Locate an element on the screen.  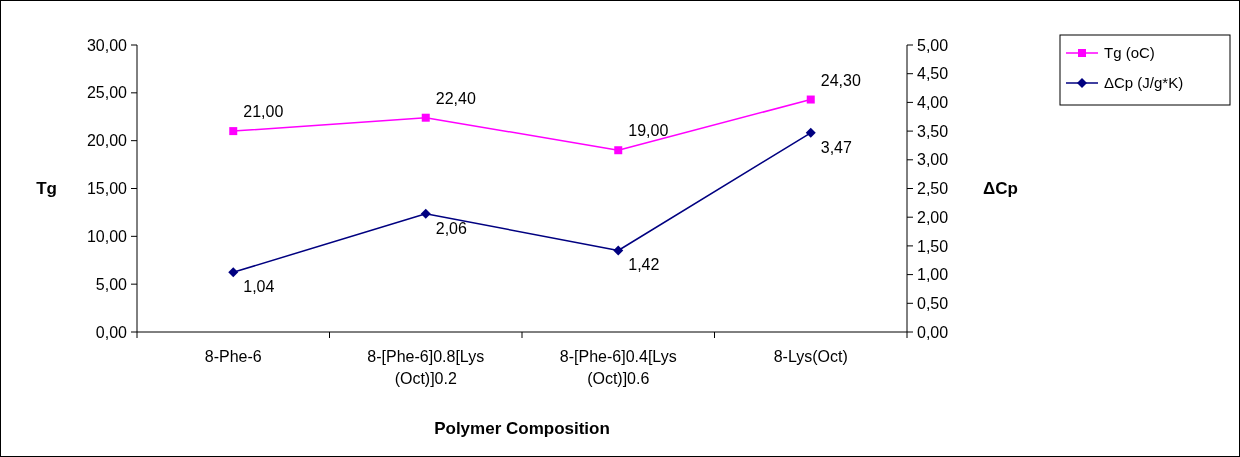
data-label: 1,04 is located at coordinates (259, 287).